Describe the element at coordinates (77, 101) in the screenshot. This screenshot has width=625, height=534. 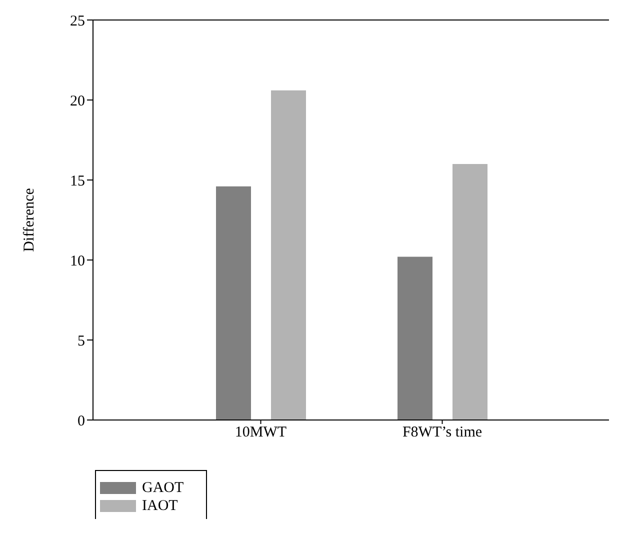
I see `y-tick-label: 20` at that location.